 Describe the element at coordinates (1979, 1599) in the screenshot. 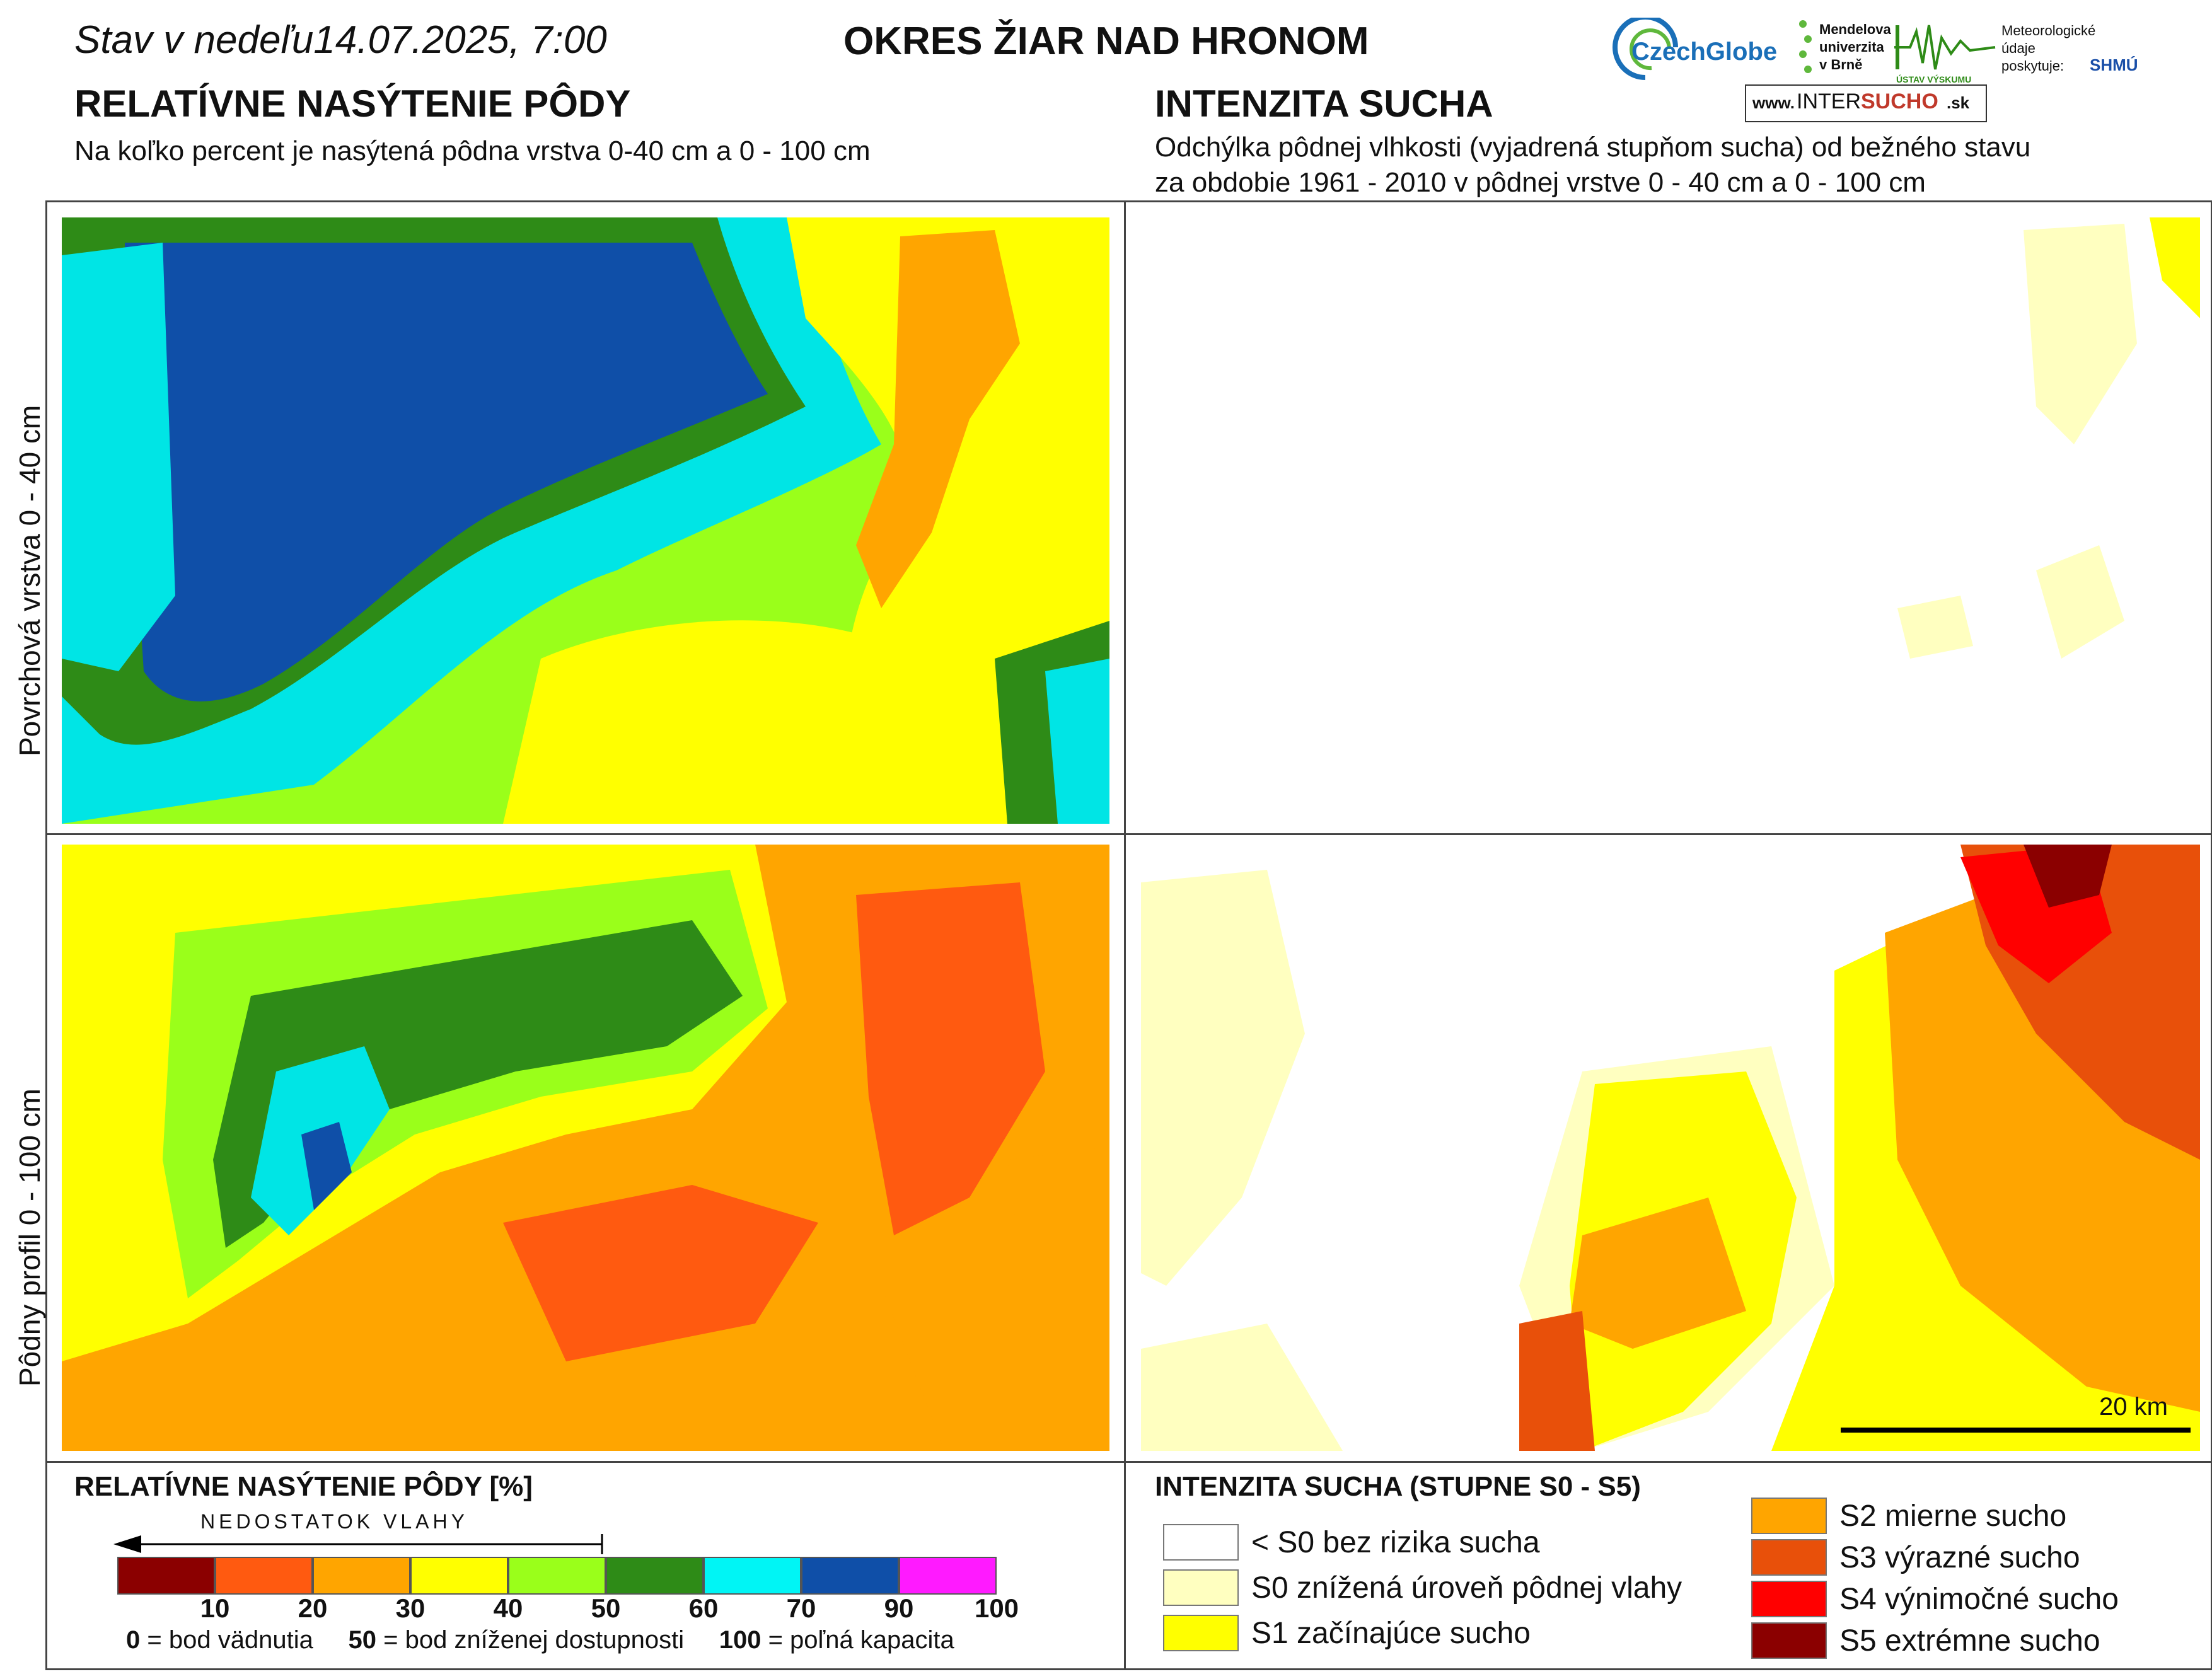

I see `drought-legend-label: S4 výnimočné sucho` at that location.